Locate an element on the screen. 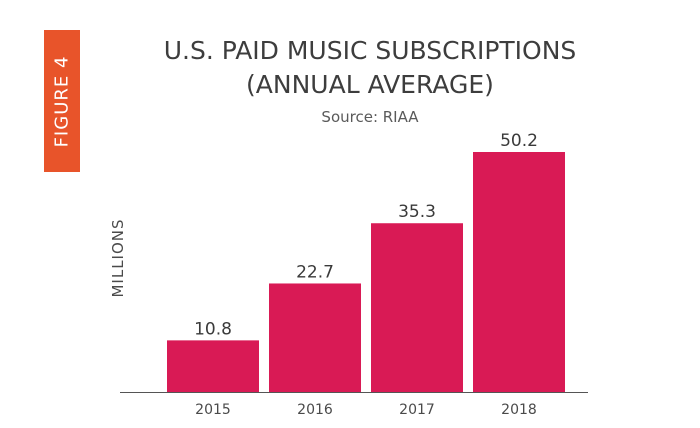  chart-title-line2: (ANNUAL AVERAGE) is located at coordinates (370, 84).